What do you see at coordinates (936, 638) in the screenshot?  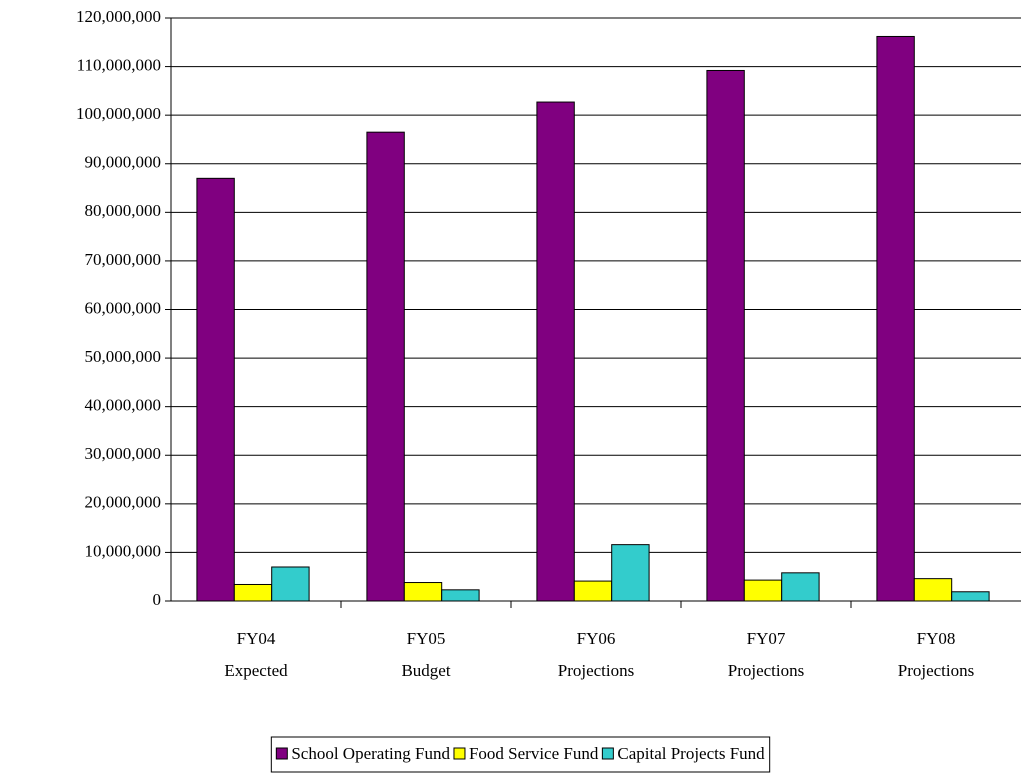 I see `x-tick-label: FY08` at bounding box center [936, 638].